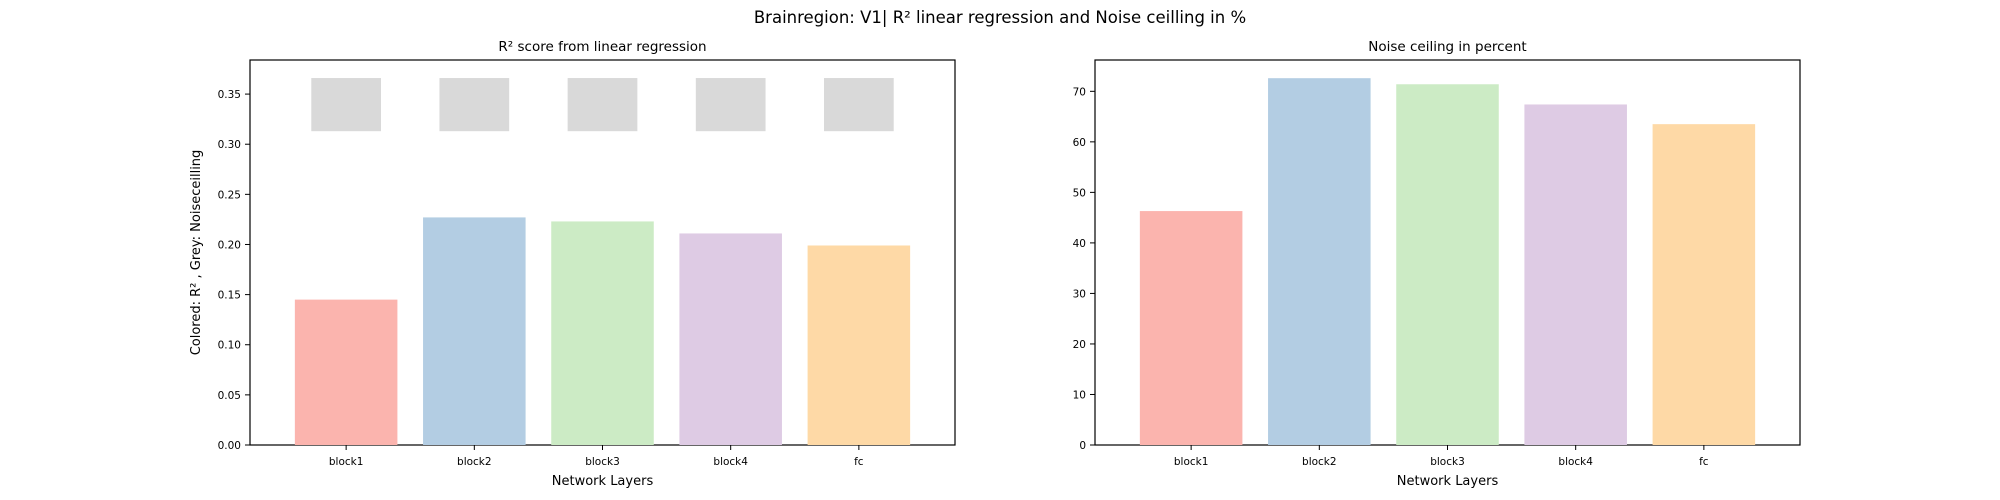 This screenshot has height=500, width=2000. What do you see at coordinates (229, 145) in the screenshot?
I see `r2-y-tick-label: 0.30` at bounding box center [229, 145].